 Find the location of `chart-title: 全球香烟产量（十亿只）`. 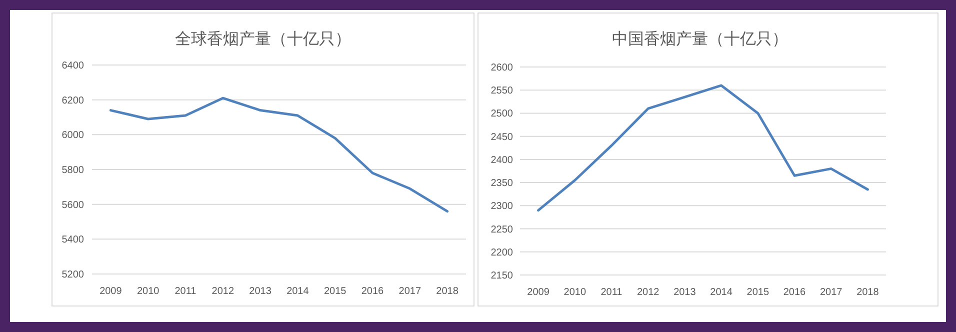

chart-title: 全球香烟产量（十亿只） is located at coordinates (263, 39).